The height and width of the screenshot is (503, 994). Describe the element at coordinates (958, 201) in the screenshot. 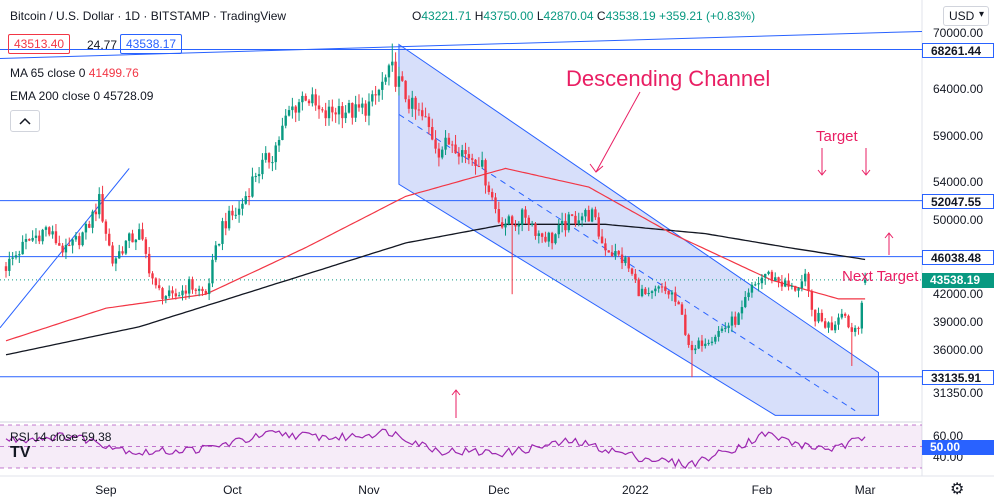

I see `price-level-label: 52047.55` at that location.